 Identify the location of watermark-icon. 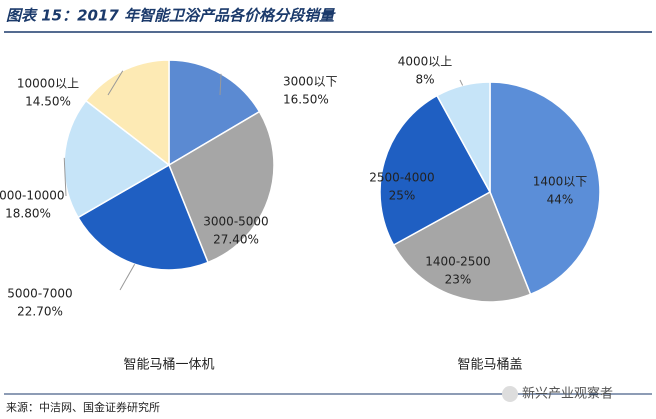
(510, 394).